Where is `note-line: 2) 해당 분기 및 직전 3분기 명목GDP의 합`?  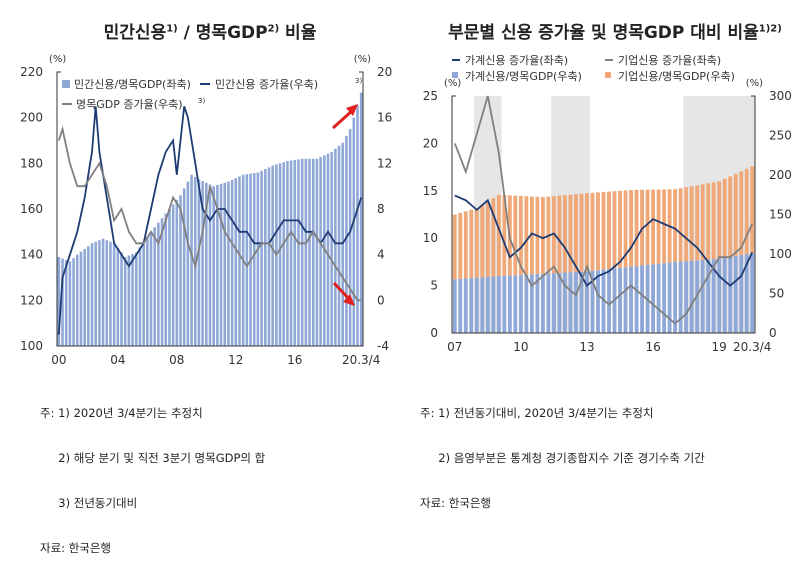 note-line: 2) 해당 분기 및 직전 3분기 명목GDP의 합 is located at coordinates (153, 458).